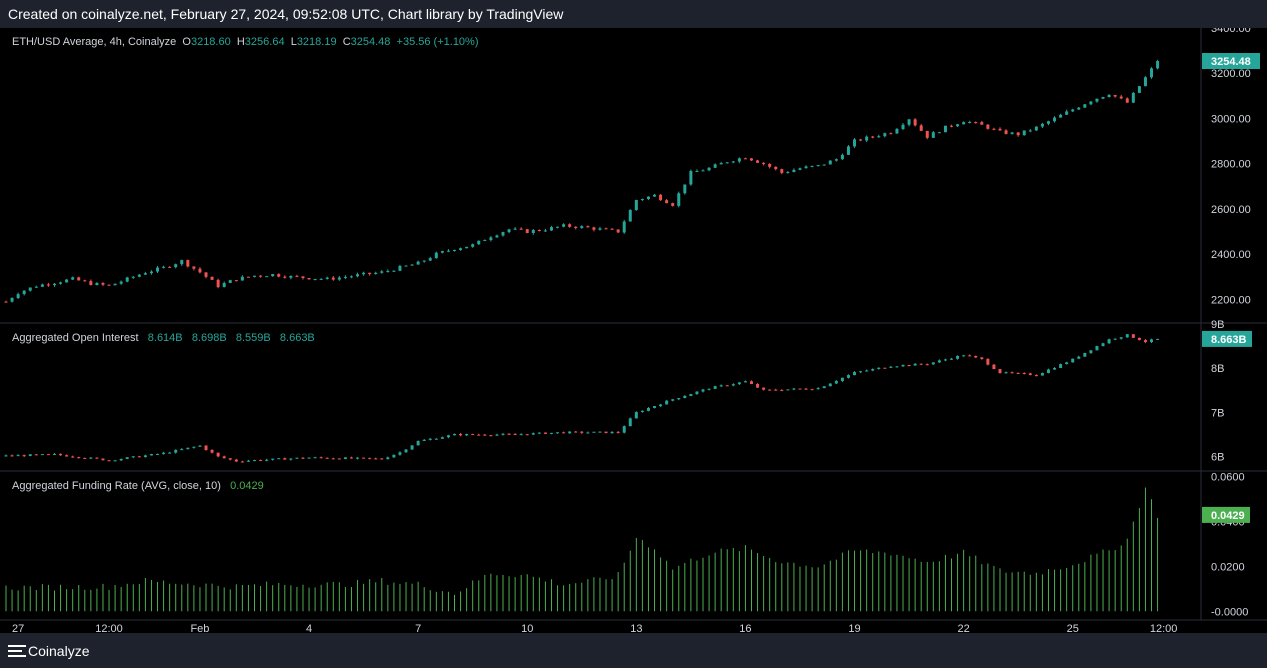 This screenshot has width=1267, height=668. I want to click on price-legend-change: +35.56 (+1.10%), so click(437, 42).